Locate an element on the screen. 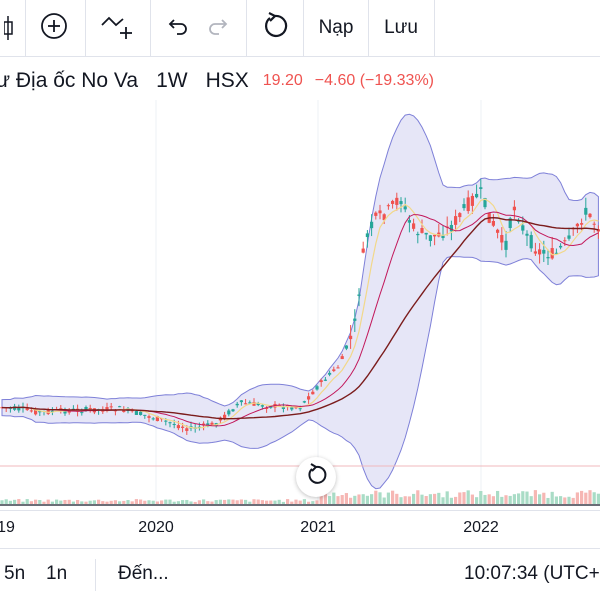  save-button: Lưu is located at coordinates (401, 28).